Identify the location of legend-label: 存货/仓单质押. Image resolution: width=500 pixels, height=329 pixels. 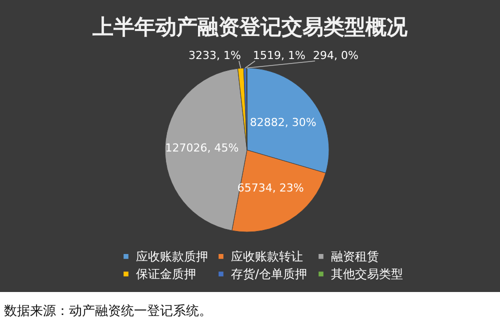
(269, 274).